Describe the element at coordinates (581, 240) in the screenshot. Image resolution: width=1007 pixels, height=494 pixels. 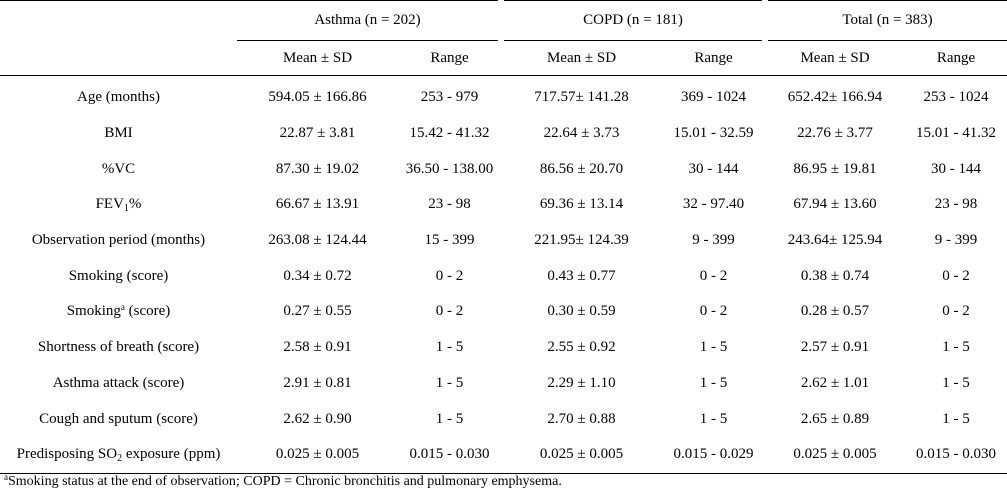
I see `table-cell: 221.95± 124.39` at that location.